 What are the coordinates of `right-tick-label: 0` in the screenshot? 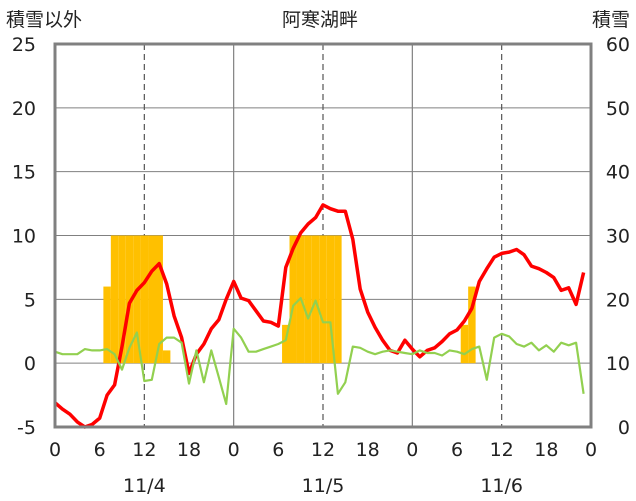 It's located at (624, 428).